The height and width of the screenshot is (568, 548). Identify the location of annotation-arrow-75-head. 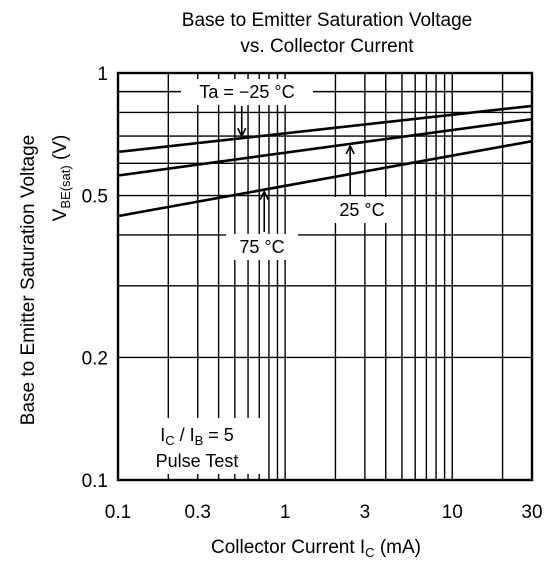
(264, 194).